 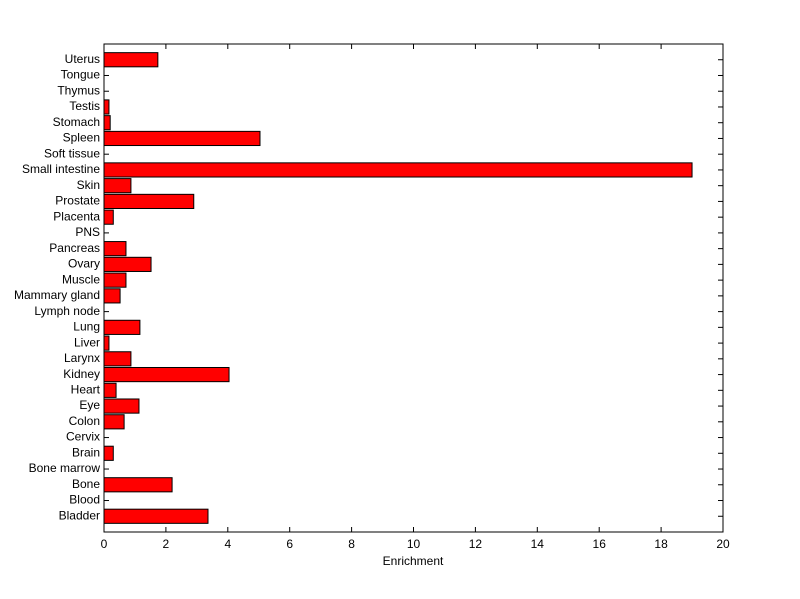 I want to click on y-tick-label: Colon, so click(x=84, y=421).